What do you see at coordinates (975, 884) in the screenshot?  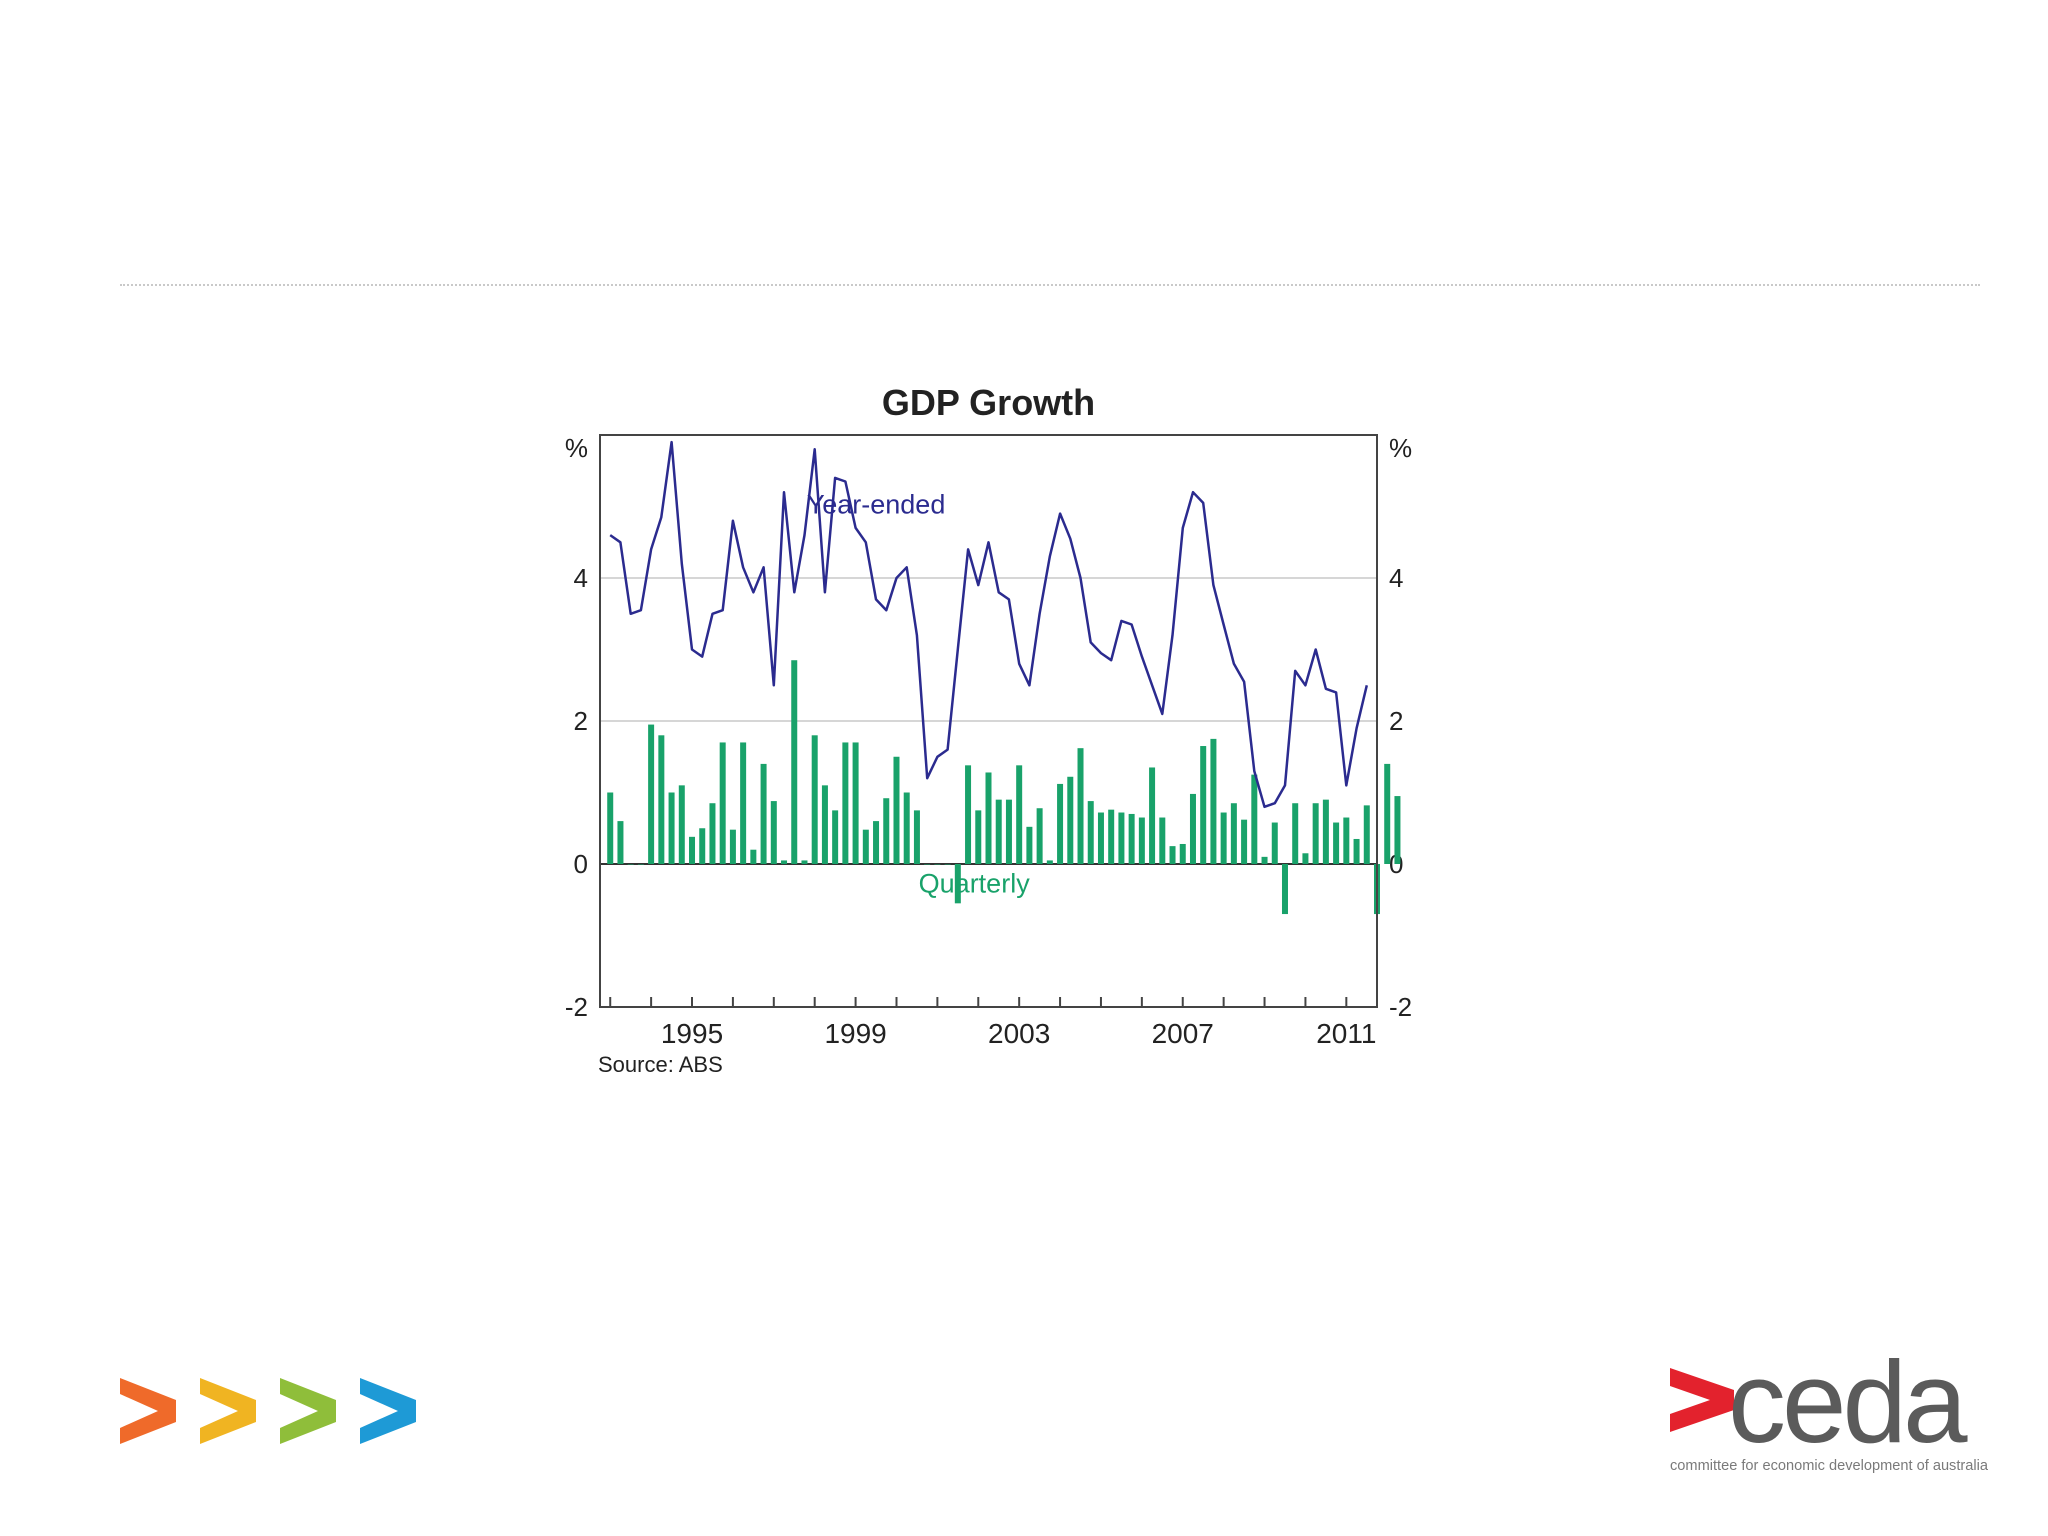 I see `annotation-quarterly: Quarterly` at bounding box center [975, 884].